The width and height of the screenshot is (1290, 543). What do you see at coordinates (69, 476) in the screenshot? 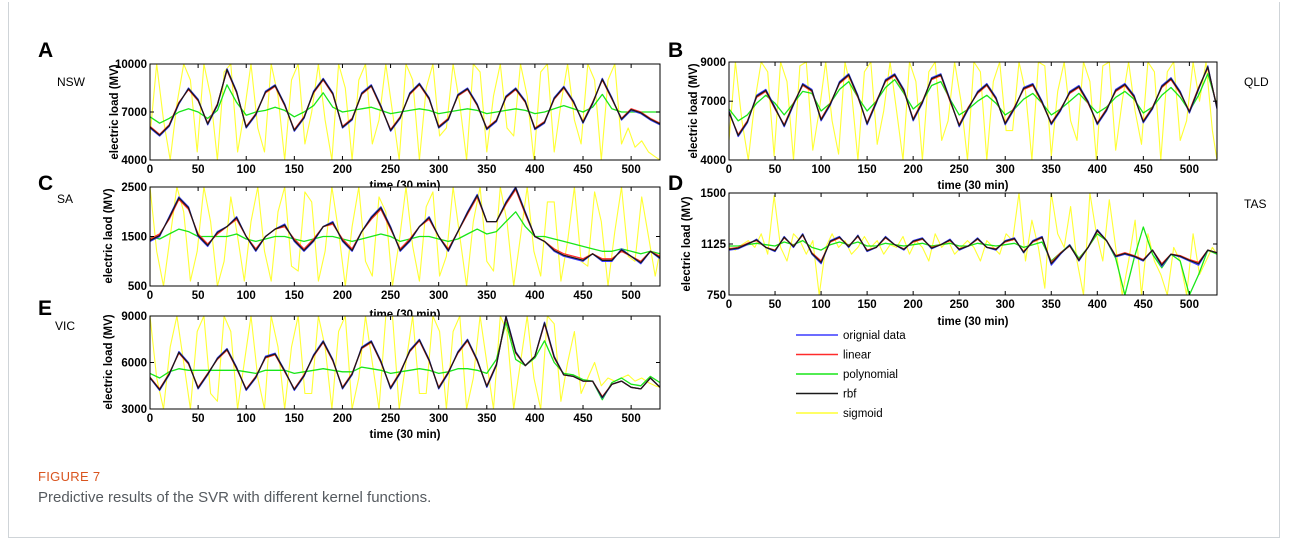
I see `figure-label: FIGURE 7` at bounding box center [69, 476].